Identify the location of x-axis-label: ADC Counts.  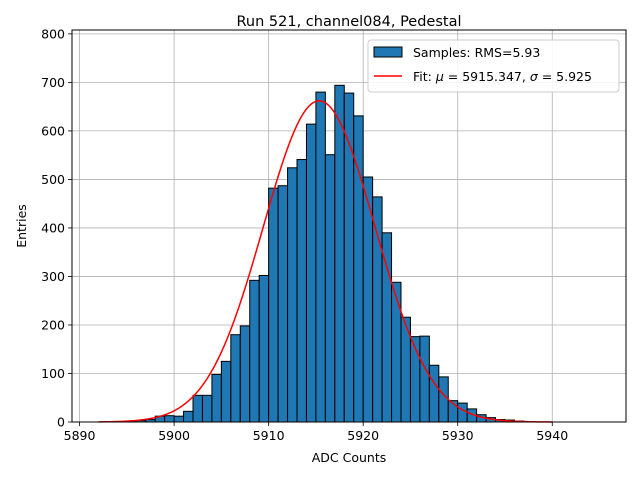
(349, 457).